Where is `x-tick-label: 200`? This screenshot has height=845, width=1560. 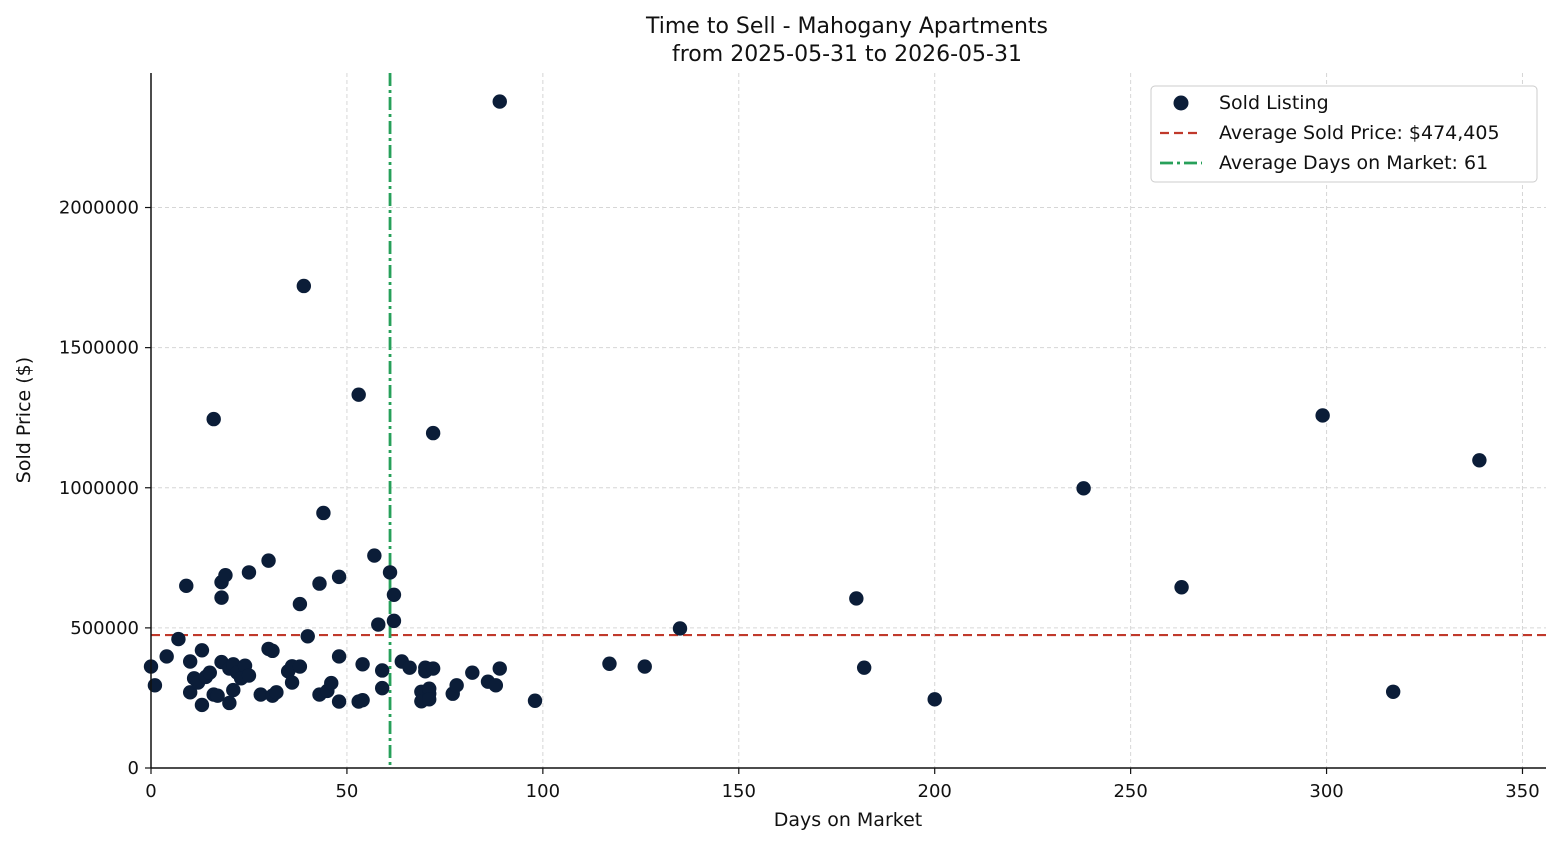
x-tick-label: 200 is located at coordinates (935, 791).